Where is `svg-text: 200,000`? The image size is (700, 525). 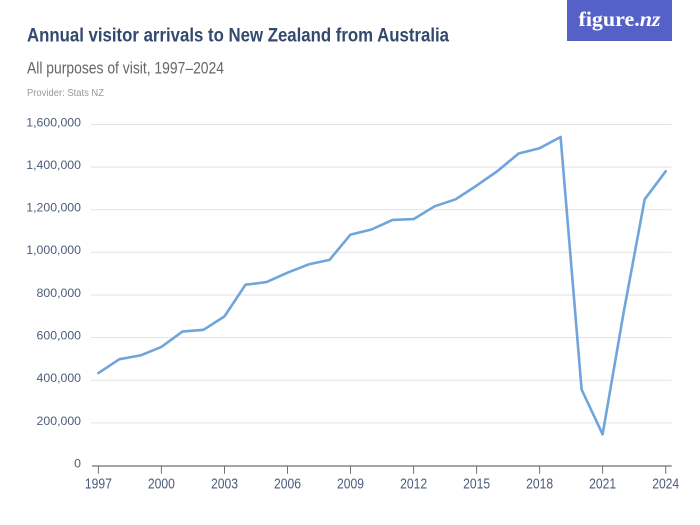
svg-text: 200,000 is located at coordinates (59, 421).